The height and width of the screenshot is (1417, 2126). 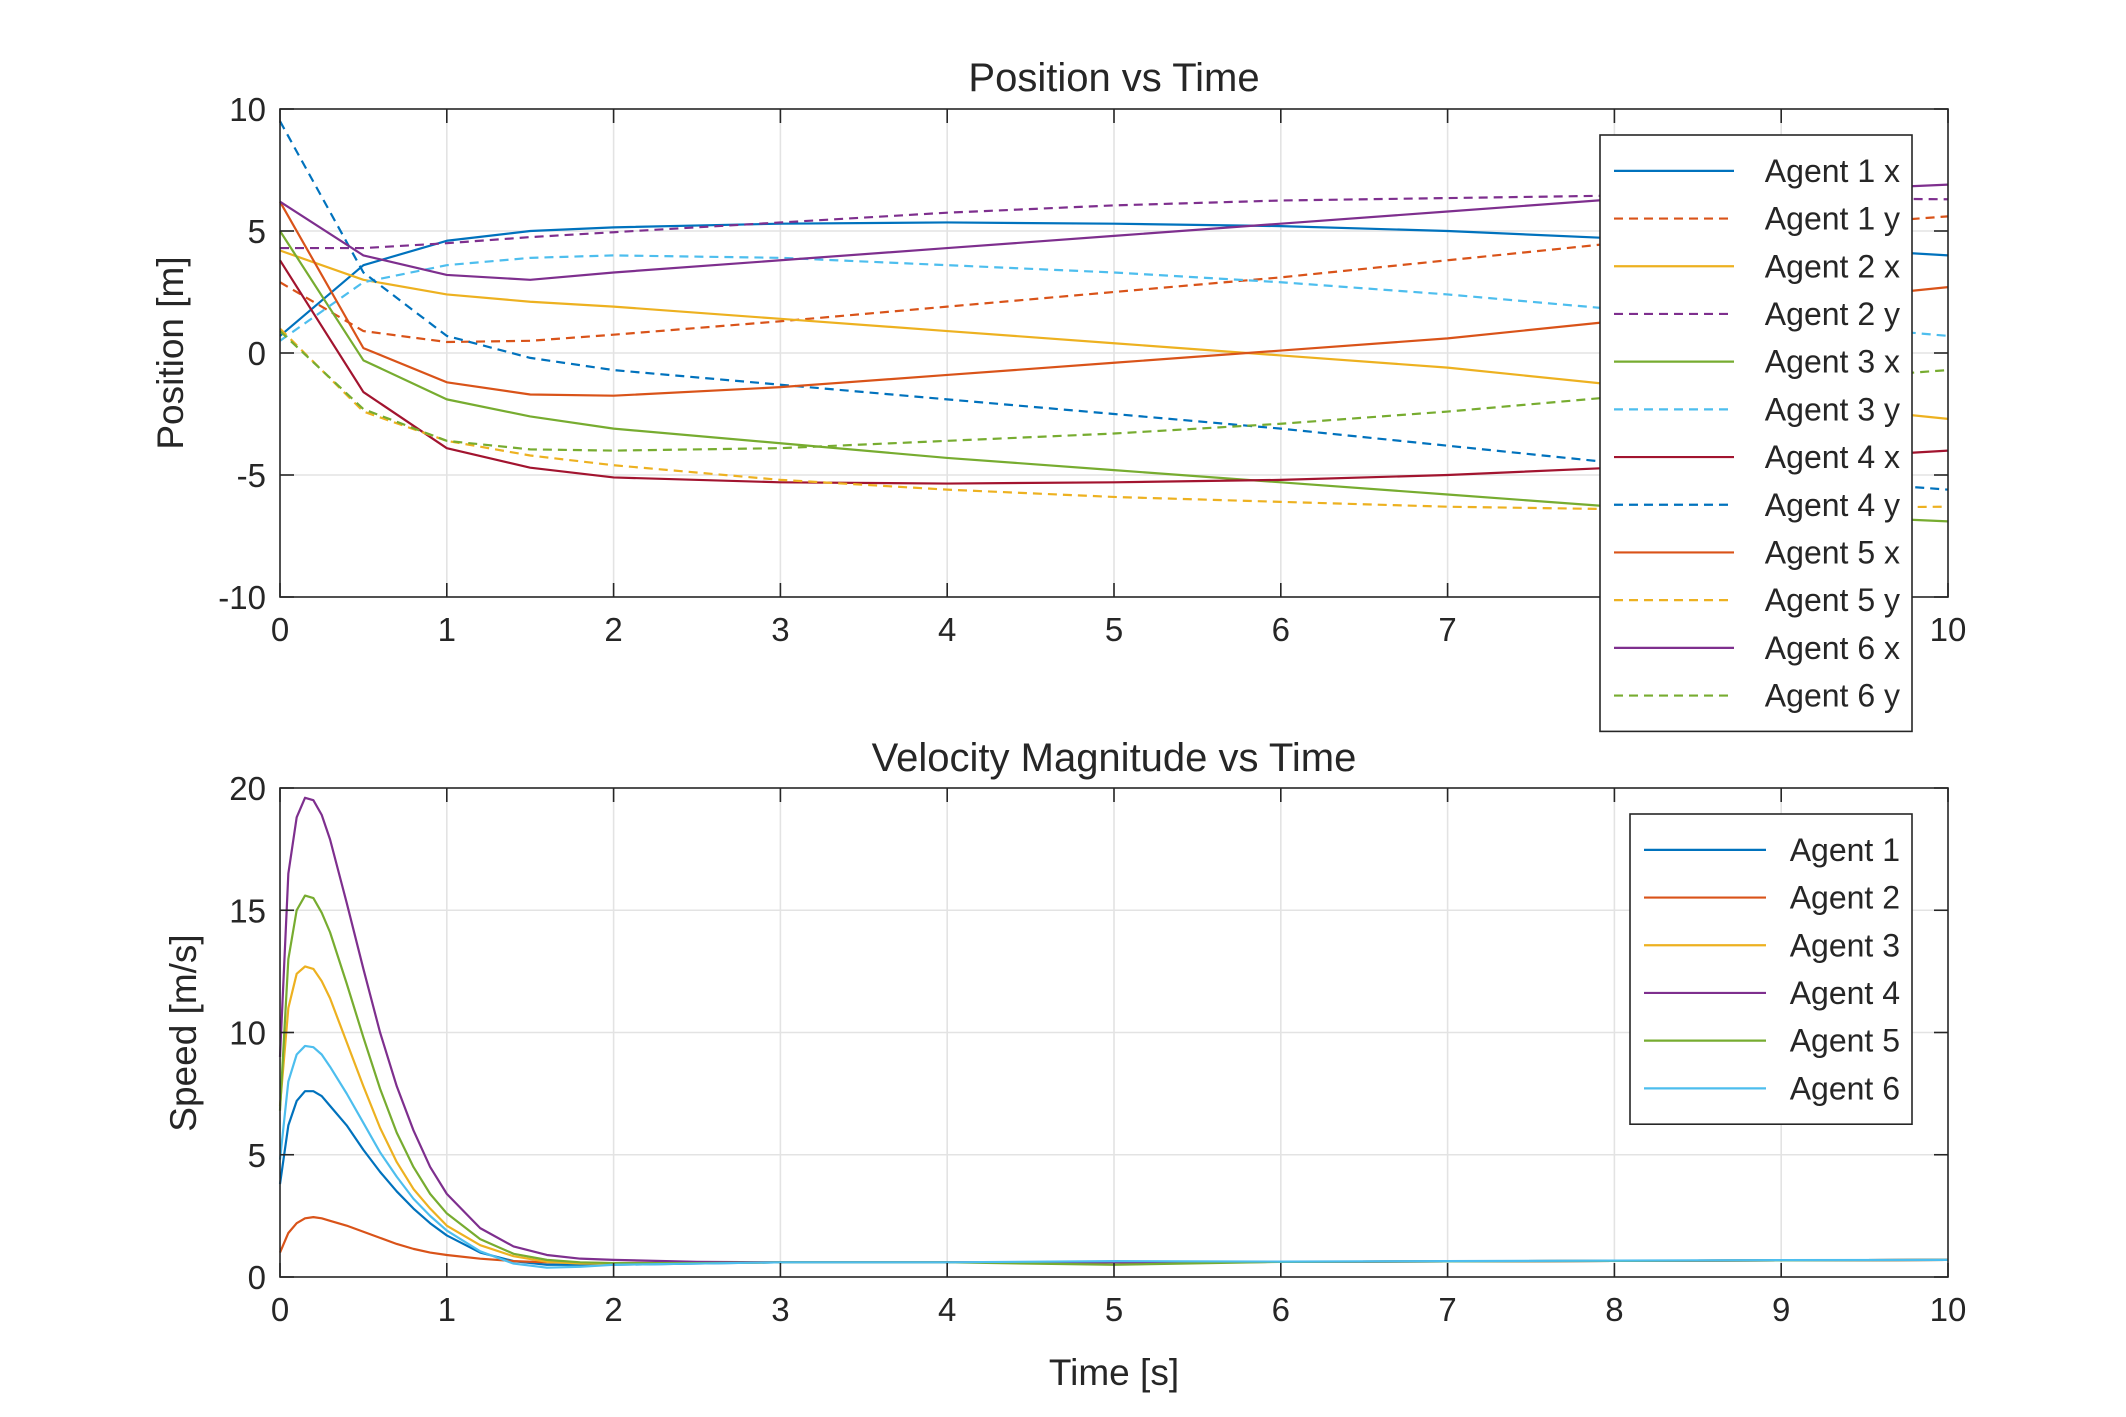 What do you see at coordinates (1832, 409) in the screenshot?
I see `position-legend-label-6: Agent 3 y` at bounding box center [1832, 409].